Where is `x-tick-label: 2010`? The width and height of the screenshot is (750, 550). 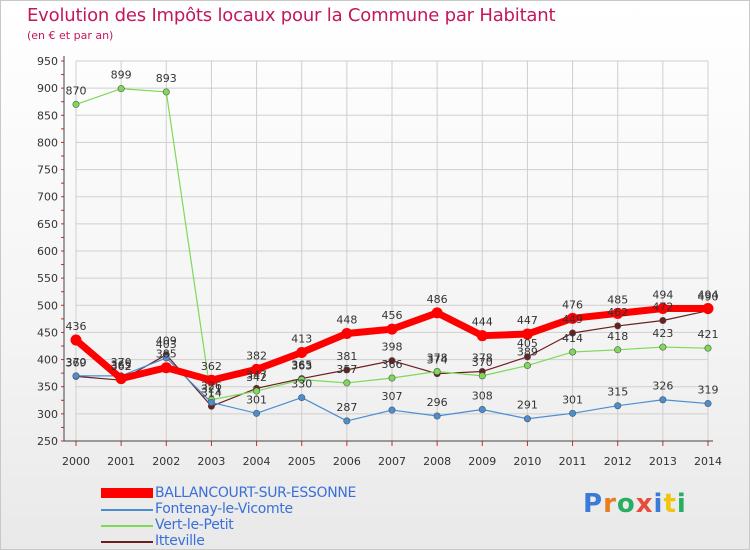
x-tick-label: 2010 is located at coordinates (527, 461).